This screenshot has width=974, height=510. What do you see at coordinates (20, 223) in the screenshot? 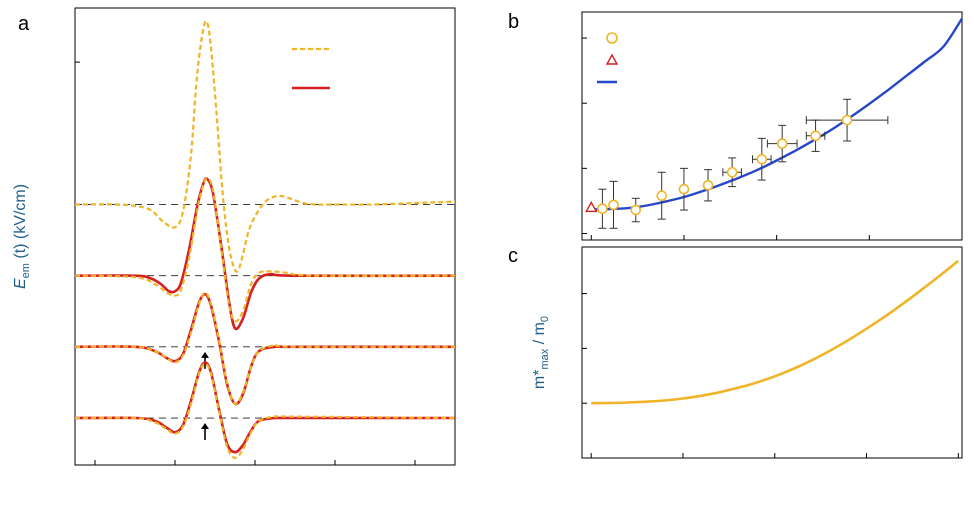
I see `y-label-rest-a: (t) (kV/cm)` at bounding box center [20, 223].